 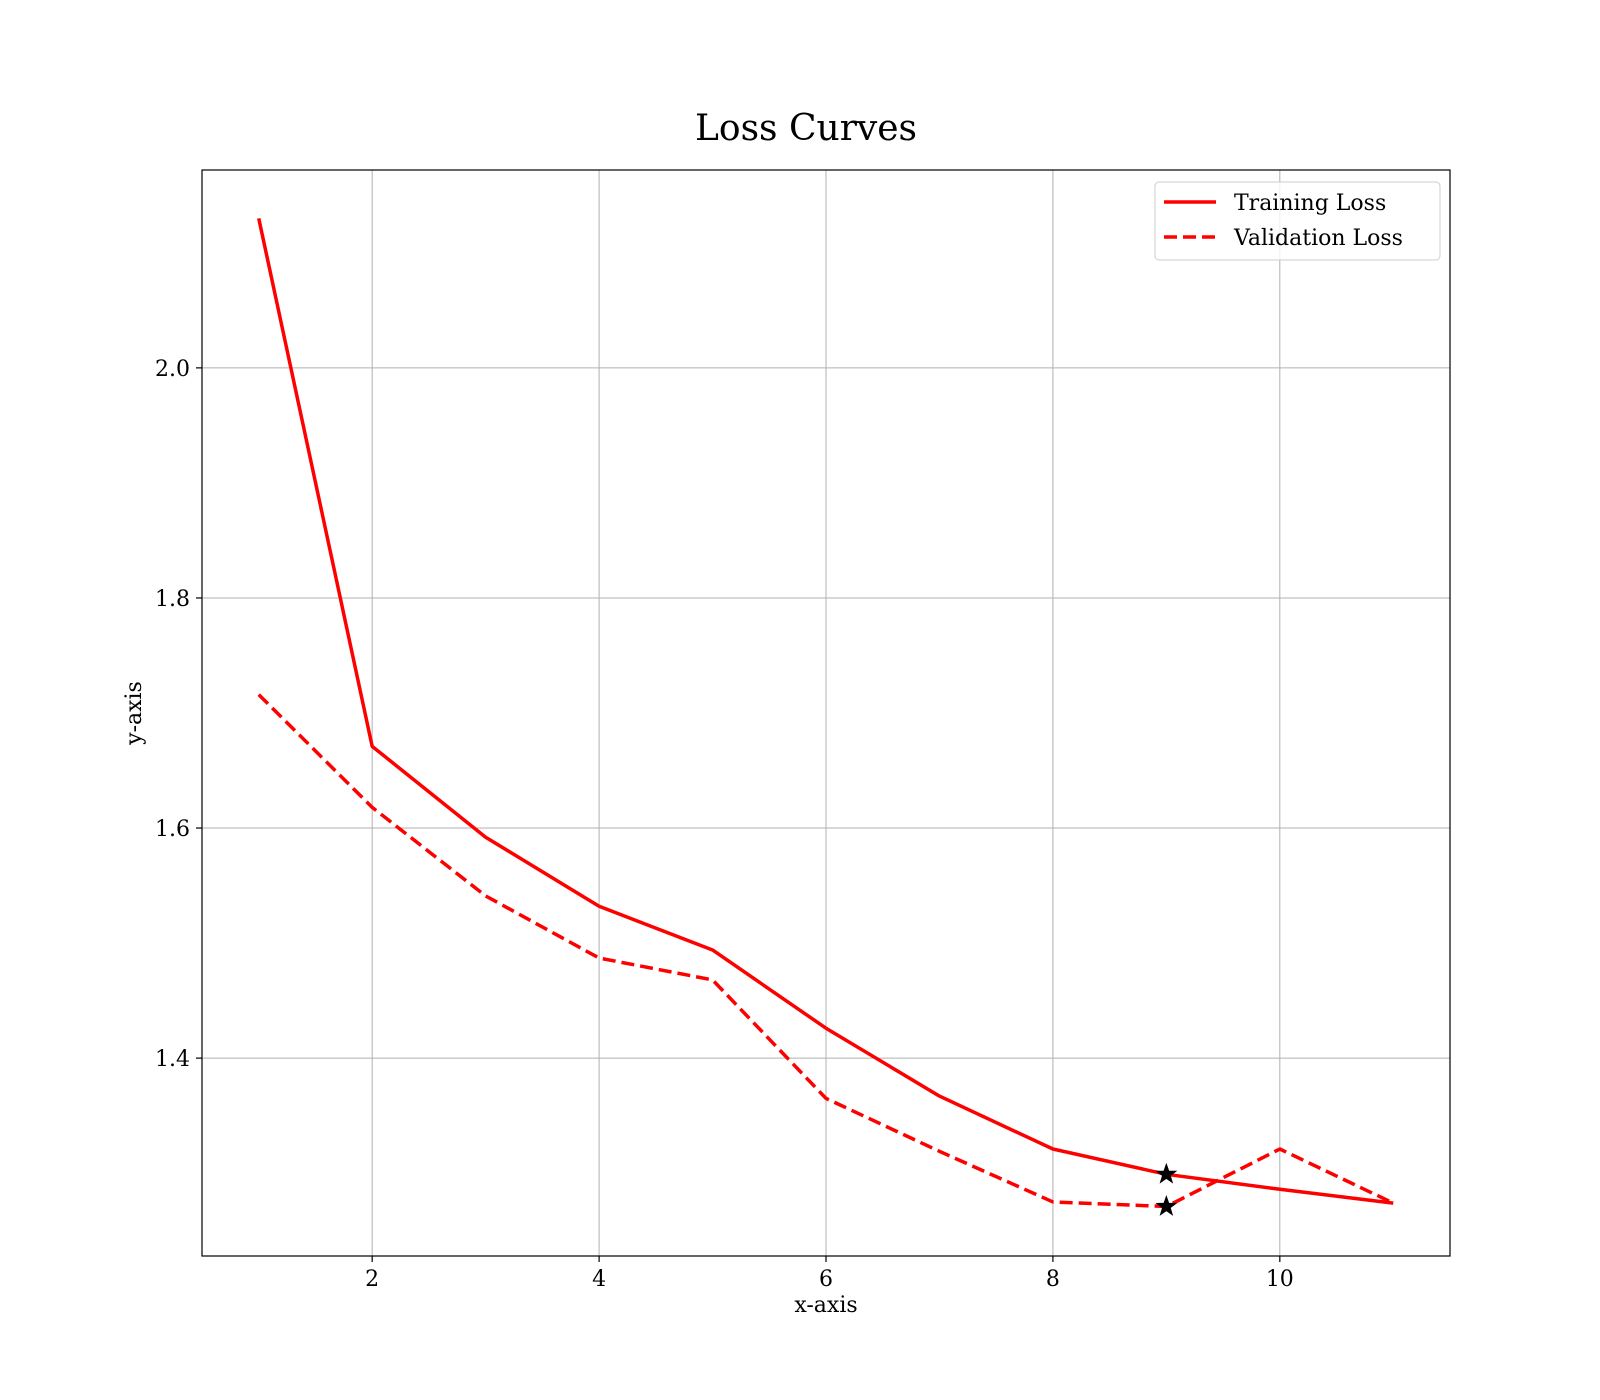 What do you see at coordinates (1166, 1189) in the screenshot?
I see `star-markers` at bounding box center [1166, 1189].